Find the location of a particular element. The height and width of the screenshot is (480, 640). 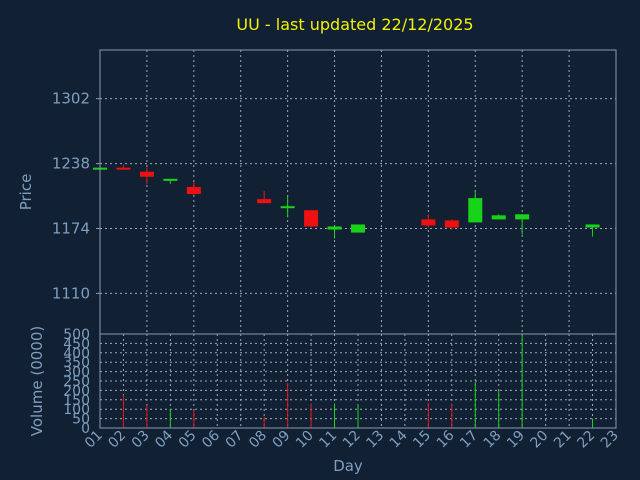

day-tick-label: 18 is located at coordinates (493, 440).